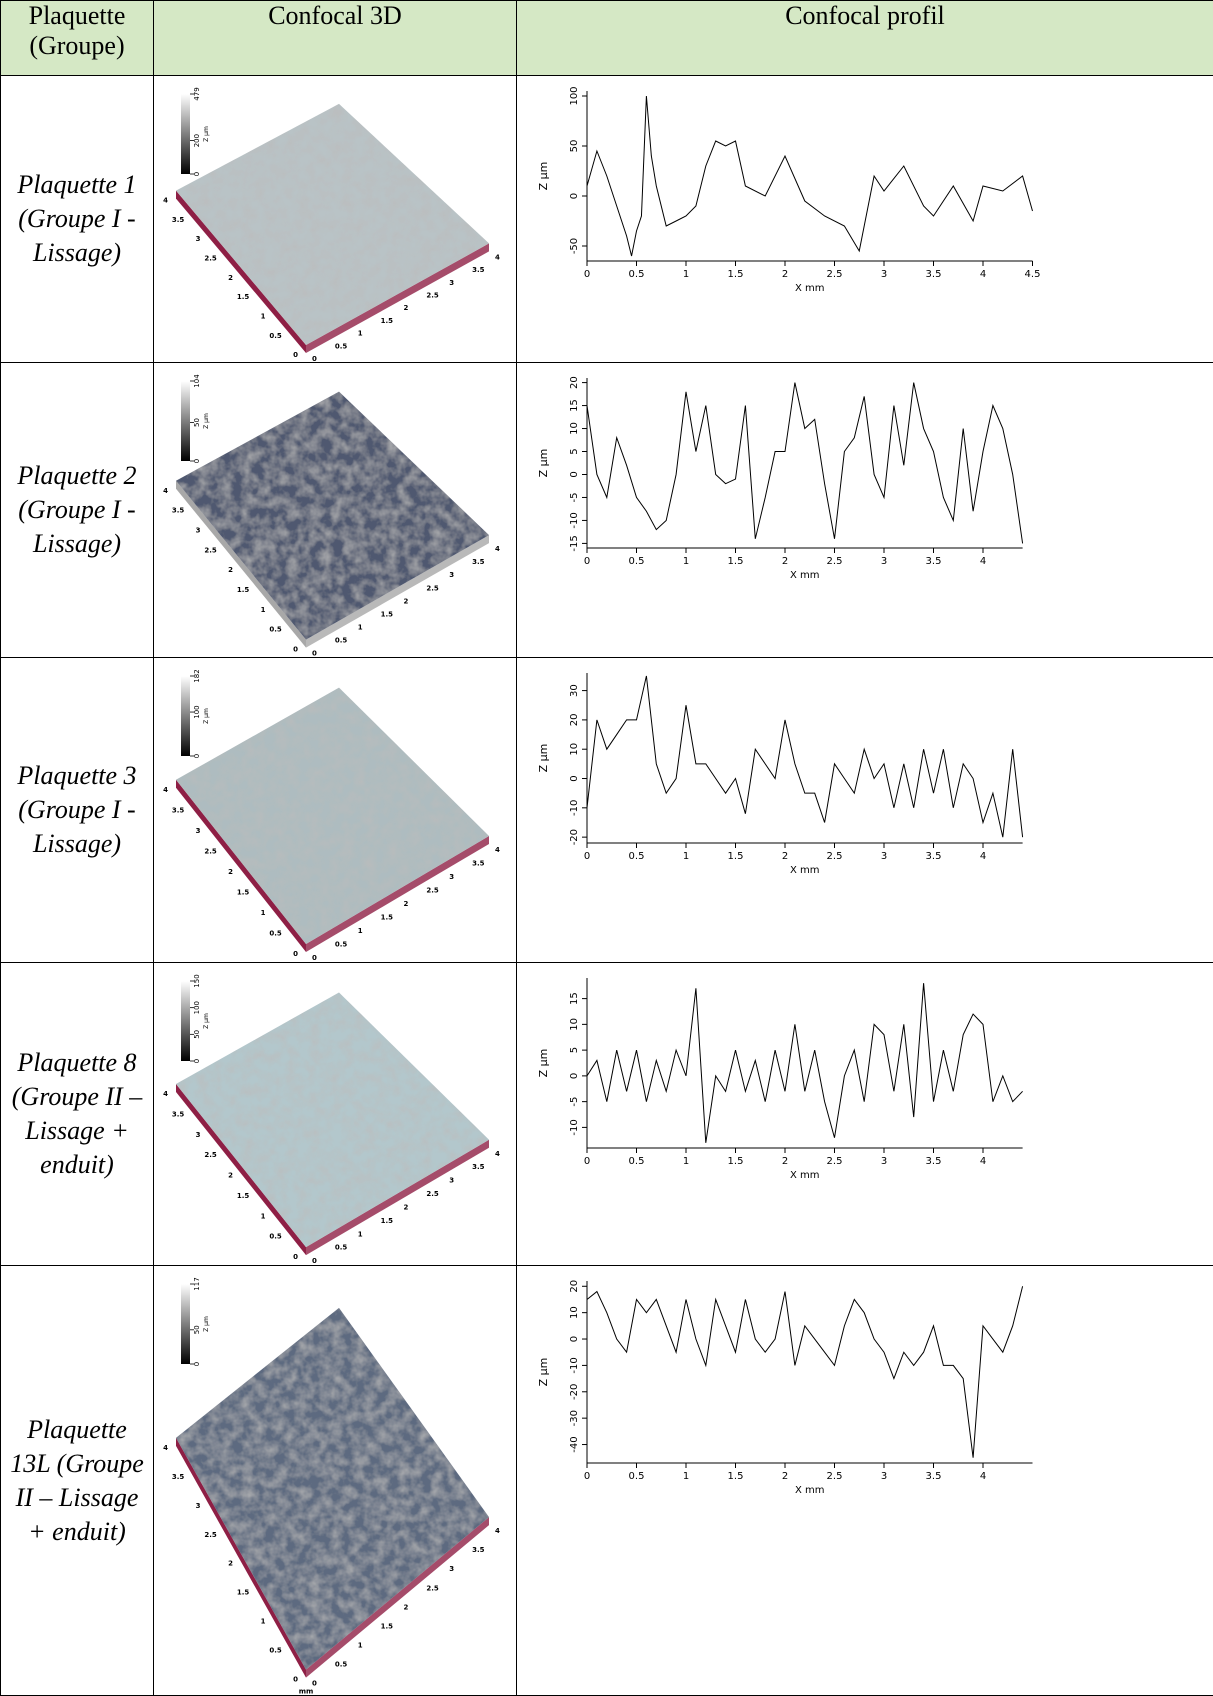  Describe the element at coordinates (574, 1050) in the screenshot. I see `y-tick-label: 5` at that location.